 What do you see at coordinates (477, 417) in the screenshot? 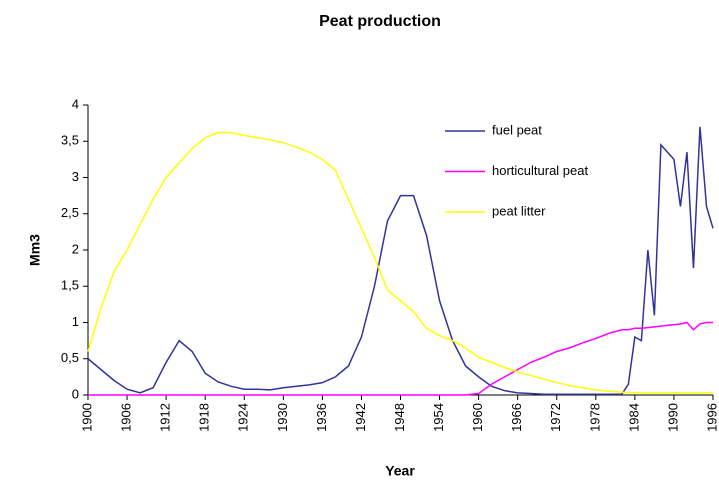
I see `x-tick-label: 1960` at bounding box center [477, 417].